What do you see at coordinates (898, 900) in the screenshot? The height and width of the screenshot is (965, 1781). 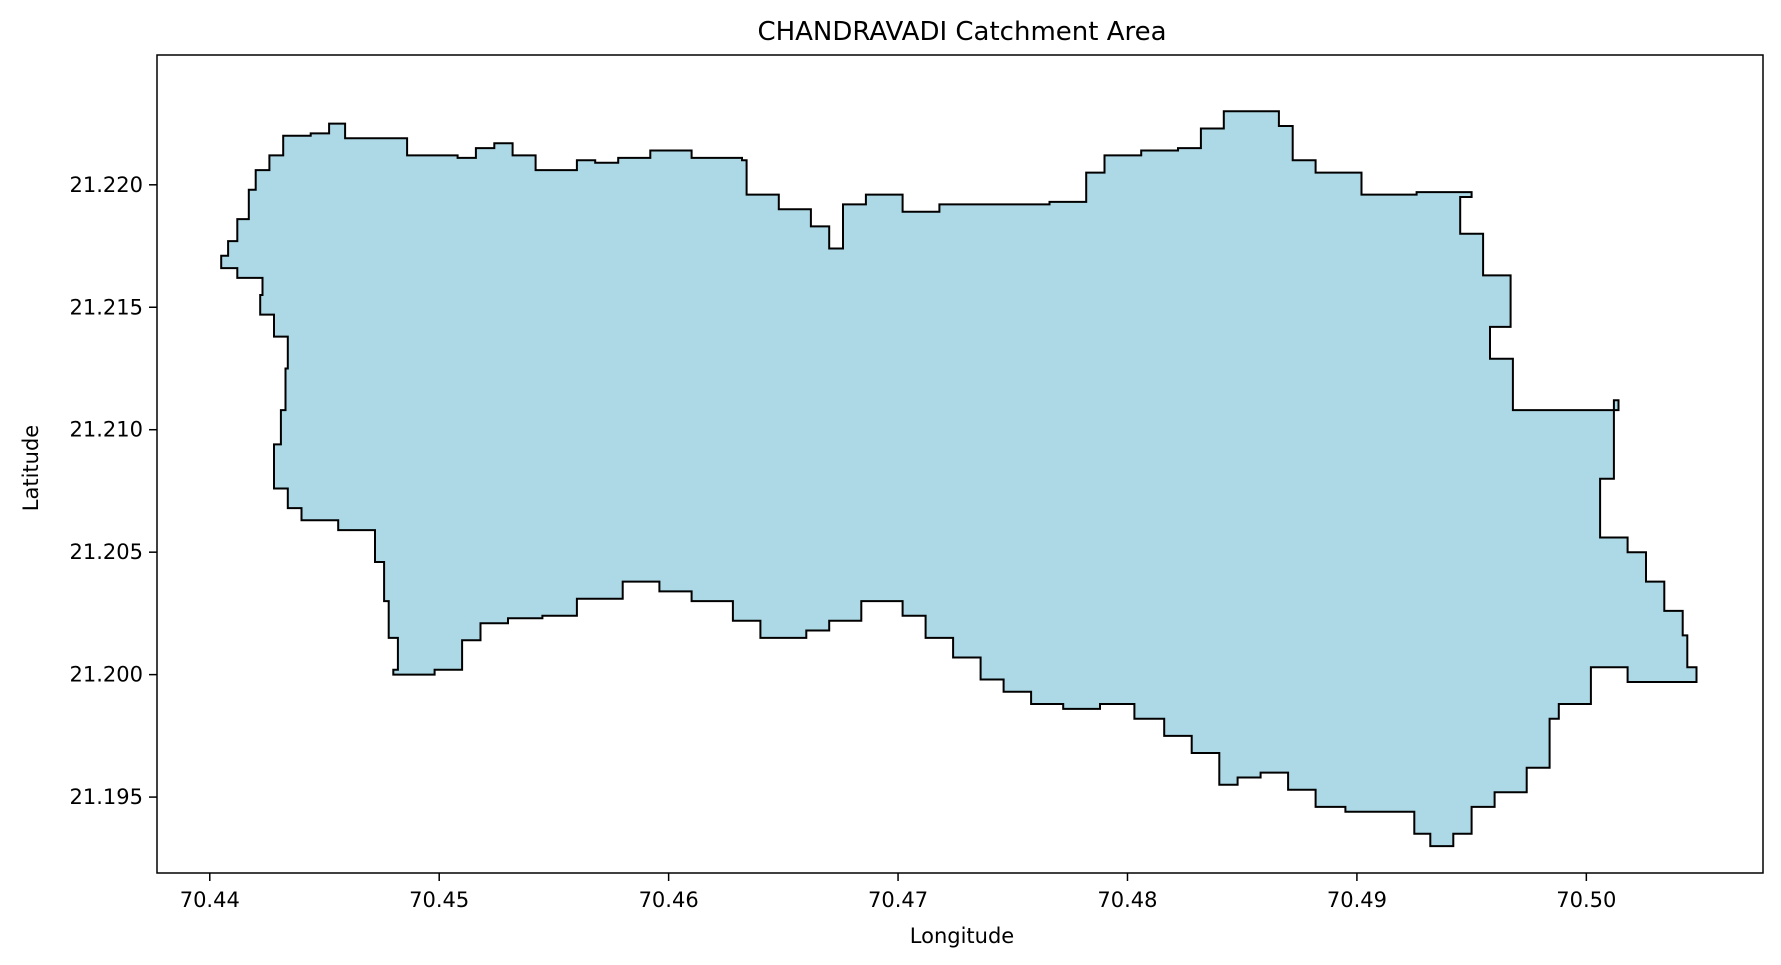 I see `x-tick-label: 70.47` at bounding box center [898, 900].